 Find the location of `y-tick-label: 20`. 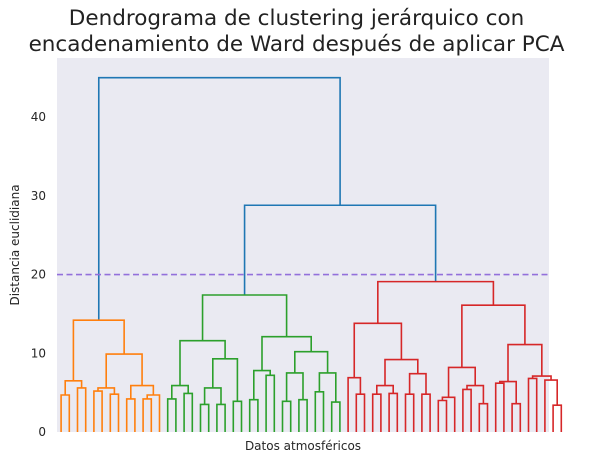

y-tick-label: 20 is located at coordinates (38, 275).